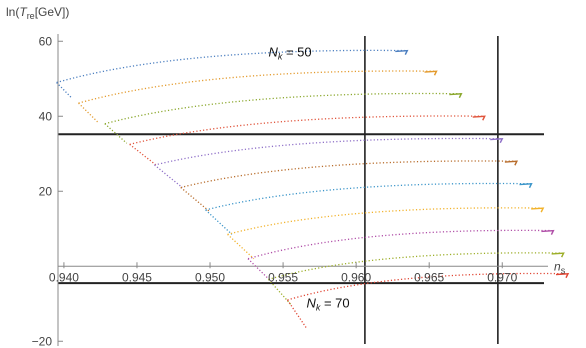 The image size is (586, 348). I want to click on y-tick-label: 20, so click(46, 191).